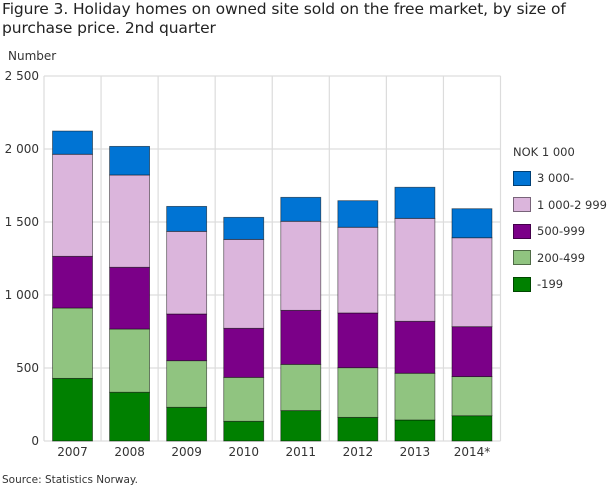  What do you see at coordinates (415, 452) in the screenshot?
I see `x-tick-label: 2013` at bounding box center [415, 452].